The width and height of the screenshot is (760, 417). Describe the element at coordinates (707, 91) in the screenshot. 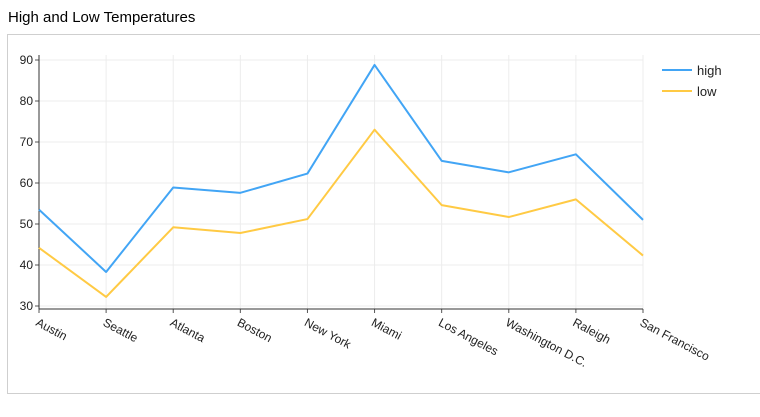

I see `legend-label-low: low` at that location.